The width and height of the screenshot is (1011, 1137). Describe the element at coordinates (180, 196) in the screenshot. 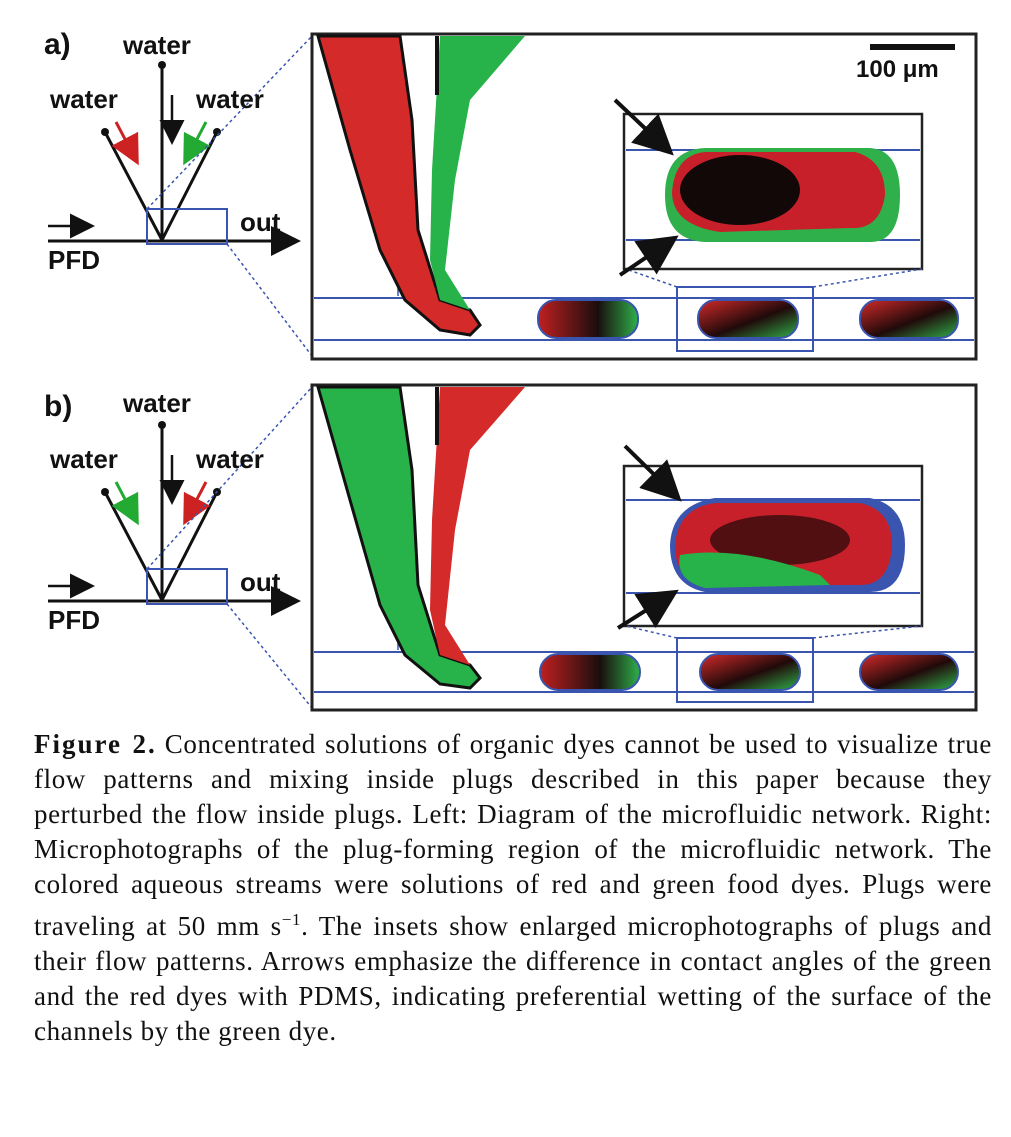

I see `network-diagram-a` at that location.